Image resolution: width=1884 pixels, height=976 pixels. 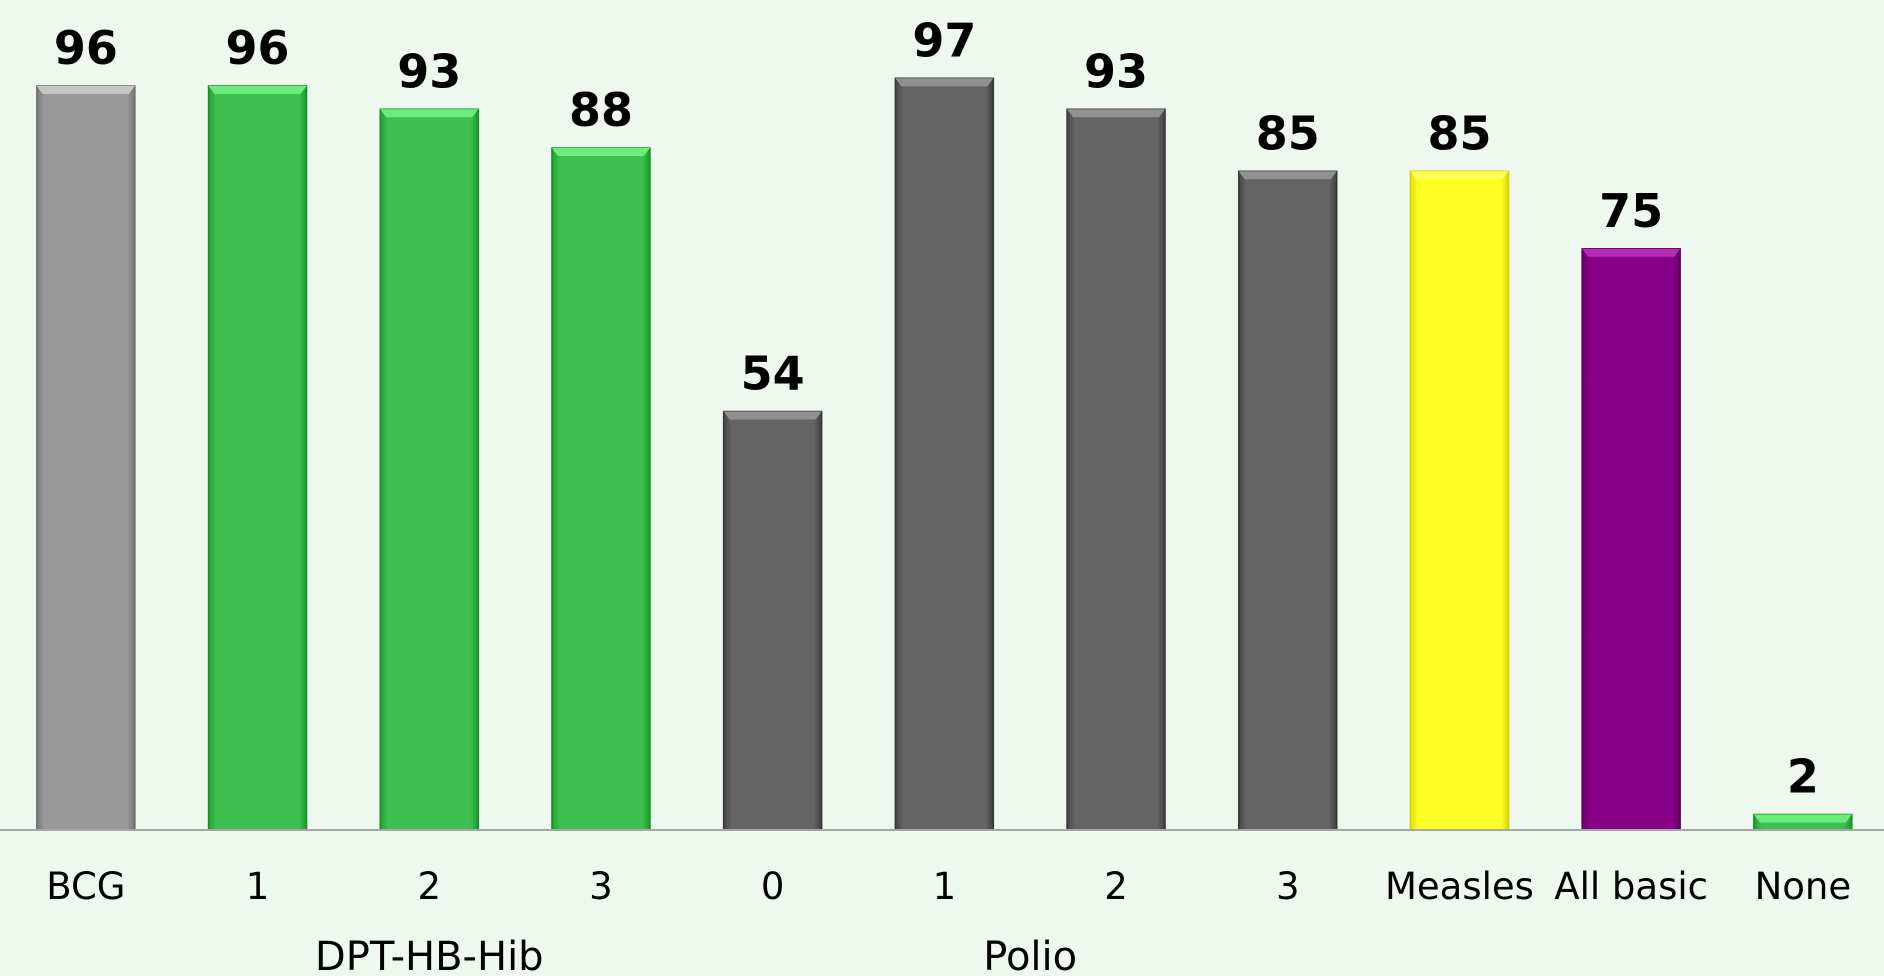 I want to click on tick-label: 0, so click(x=773, y=886).